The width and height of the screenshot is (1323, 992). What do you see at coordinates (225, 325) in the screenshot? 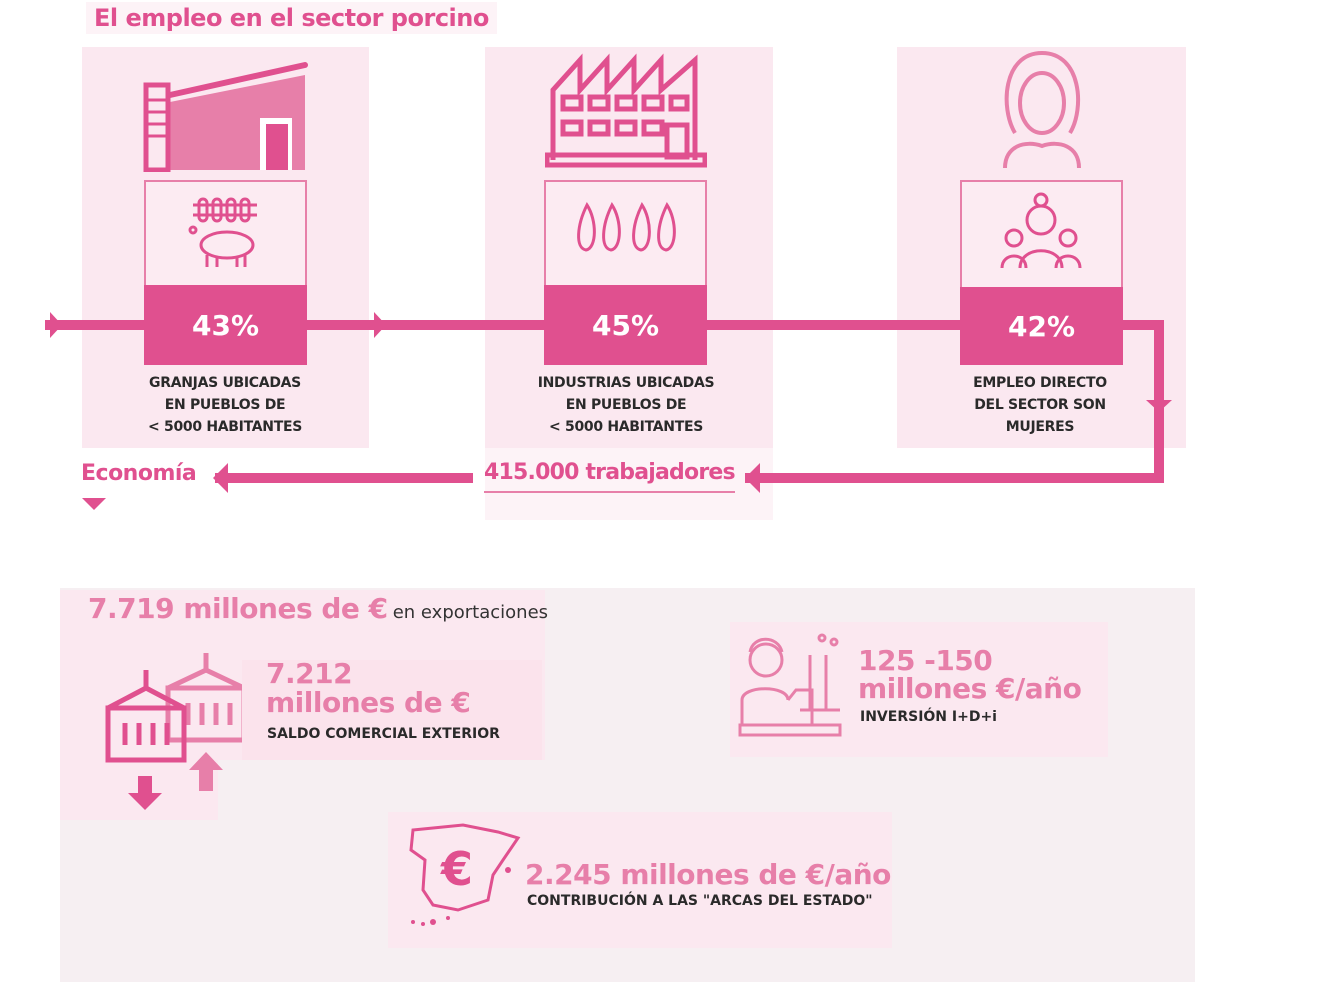
I see `farms-percent: 43%` at bounding box center [225, 325].